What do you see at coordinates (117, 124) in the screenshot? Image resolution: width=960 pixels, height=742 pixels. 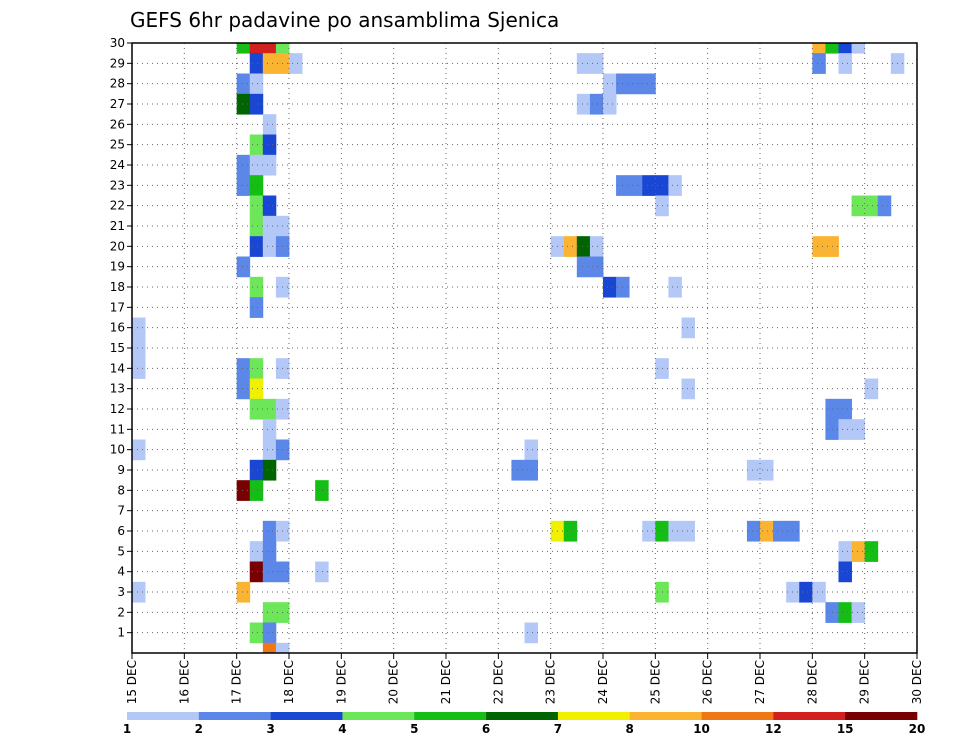 I see `y-tick-label: 26` at bounding box center [117, 124].